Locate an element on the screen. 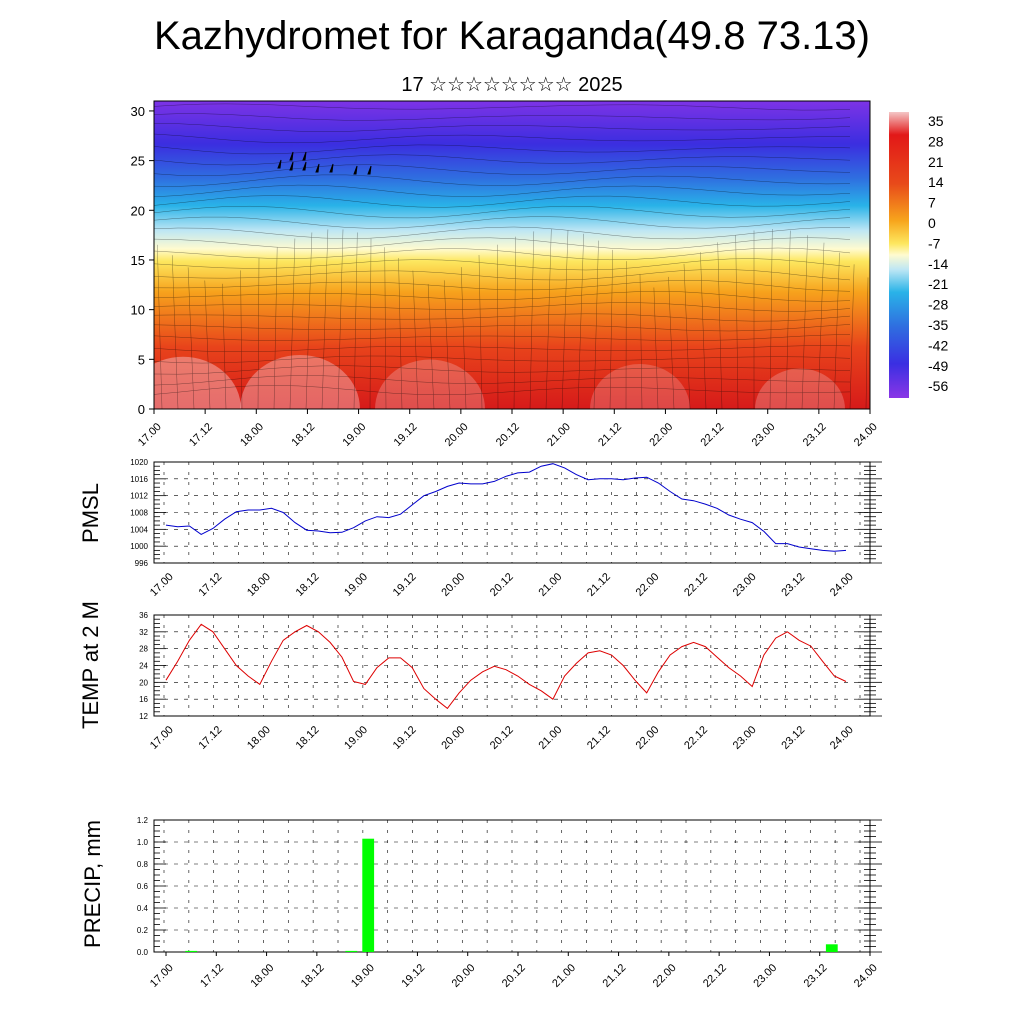 This screenshot has height=1024, width=1024. y-tick-label: 0 is located at coordinates (141, 409).